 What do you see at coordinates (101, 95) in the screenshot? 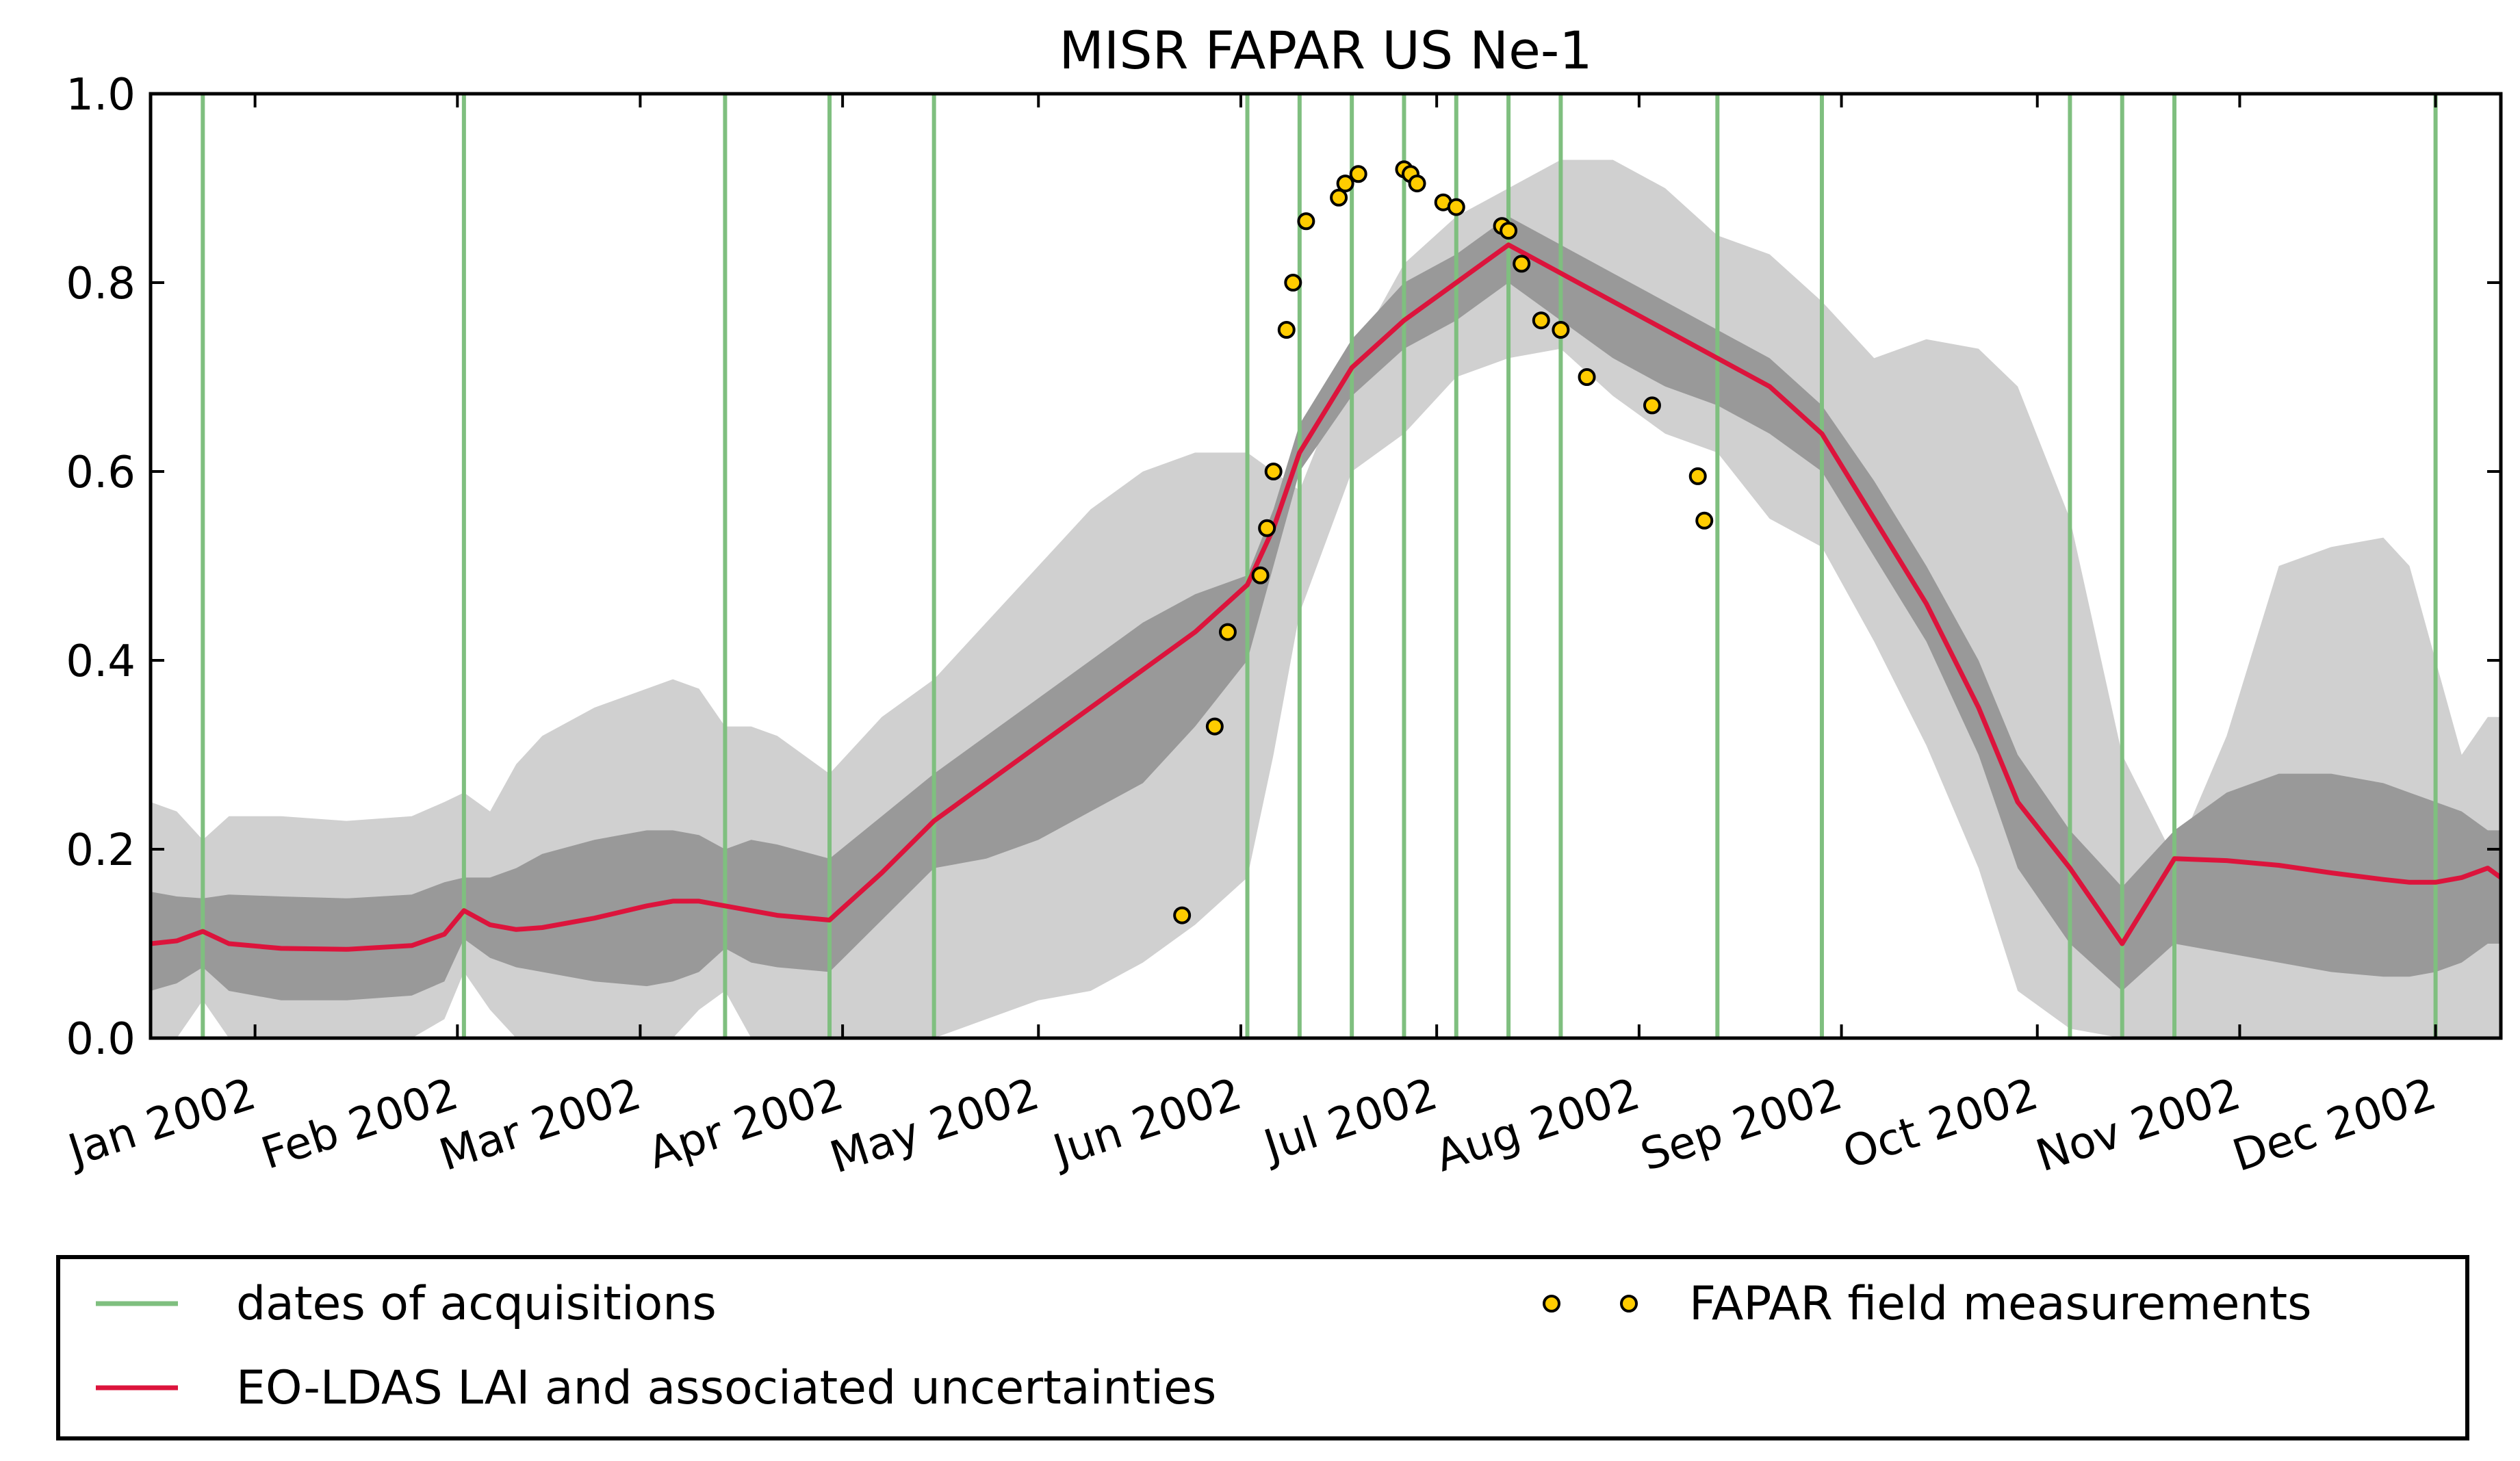
I see `y-tick-label: 1.0` at bounding box center [101, 95].